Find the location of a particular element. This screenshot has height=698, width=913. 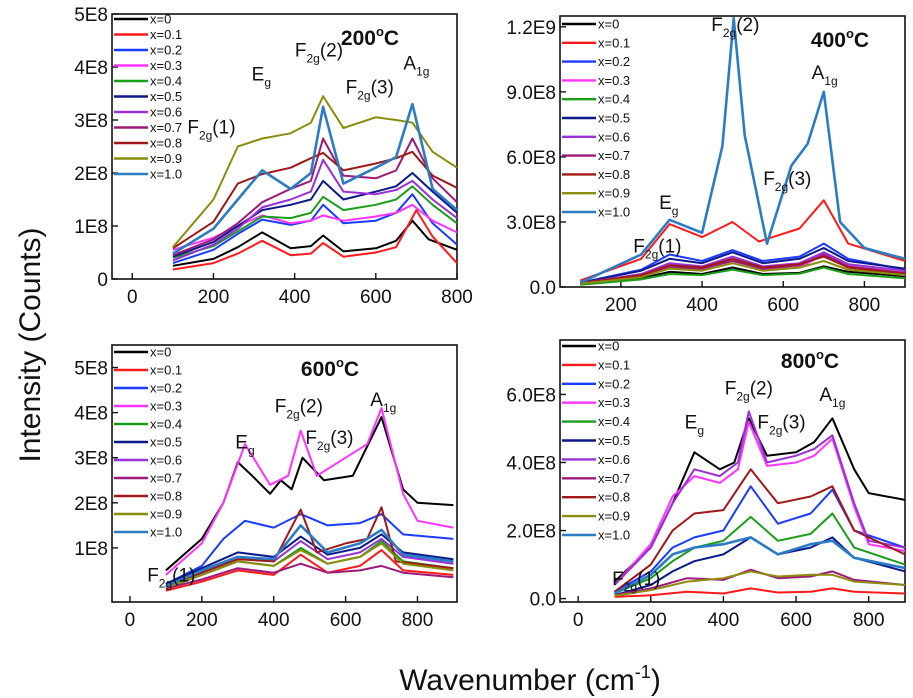

chart-1-ytick-label: 9.0E8 is located at coordinates (531, 93).